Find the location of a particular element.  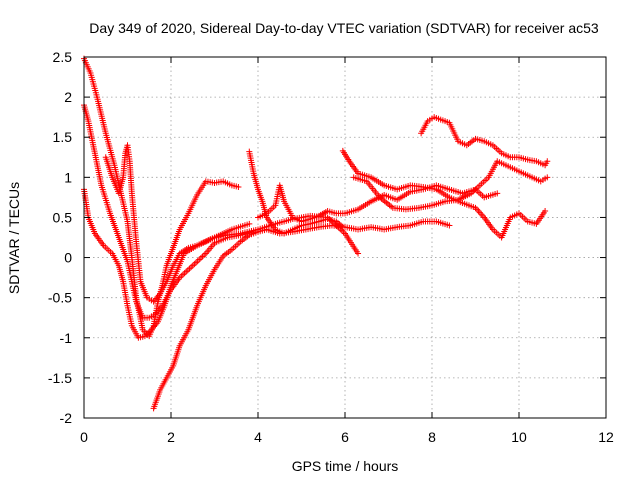

x-tick-label: 2 is located at coordinates (171, 437).